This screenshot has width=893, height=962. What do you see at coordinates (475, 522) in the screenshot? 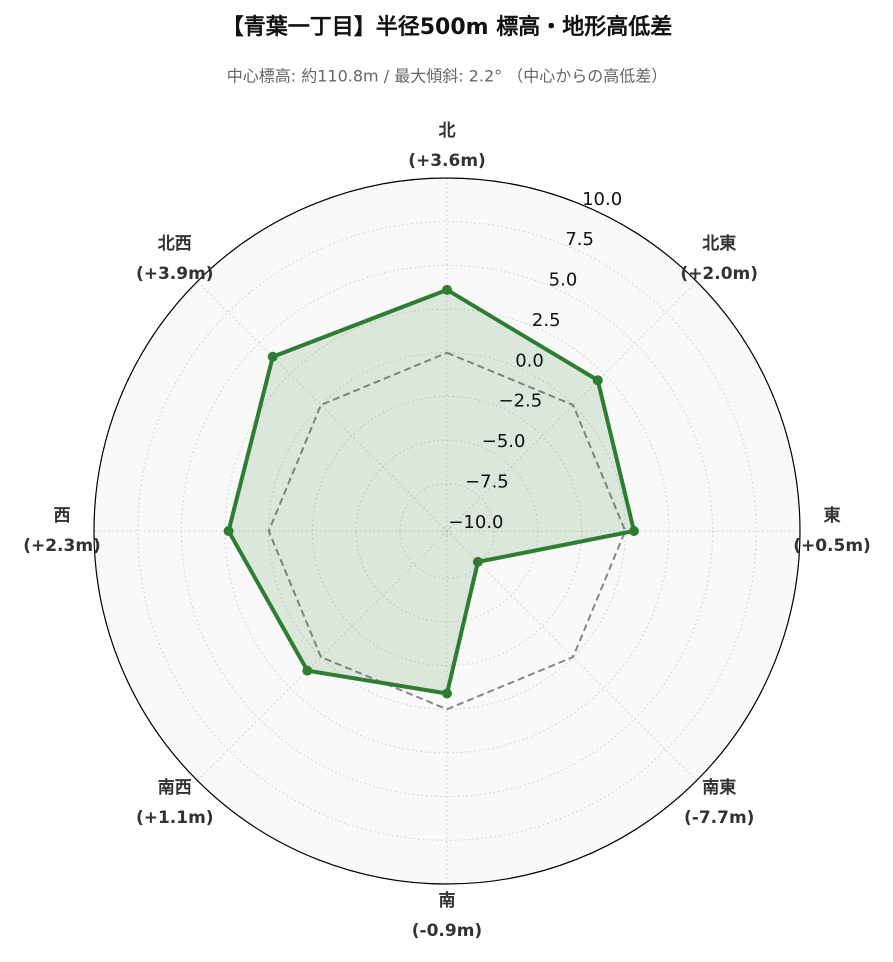
I see `r-tick-label: −10.0` at bounding box center [475, 522].